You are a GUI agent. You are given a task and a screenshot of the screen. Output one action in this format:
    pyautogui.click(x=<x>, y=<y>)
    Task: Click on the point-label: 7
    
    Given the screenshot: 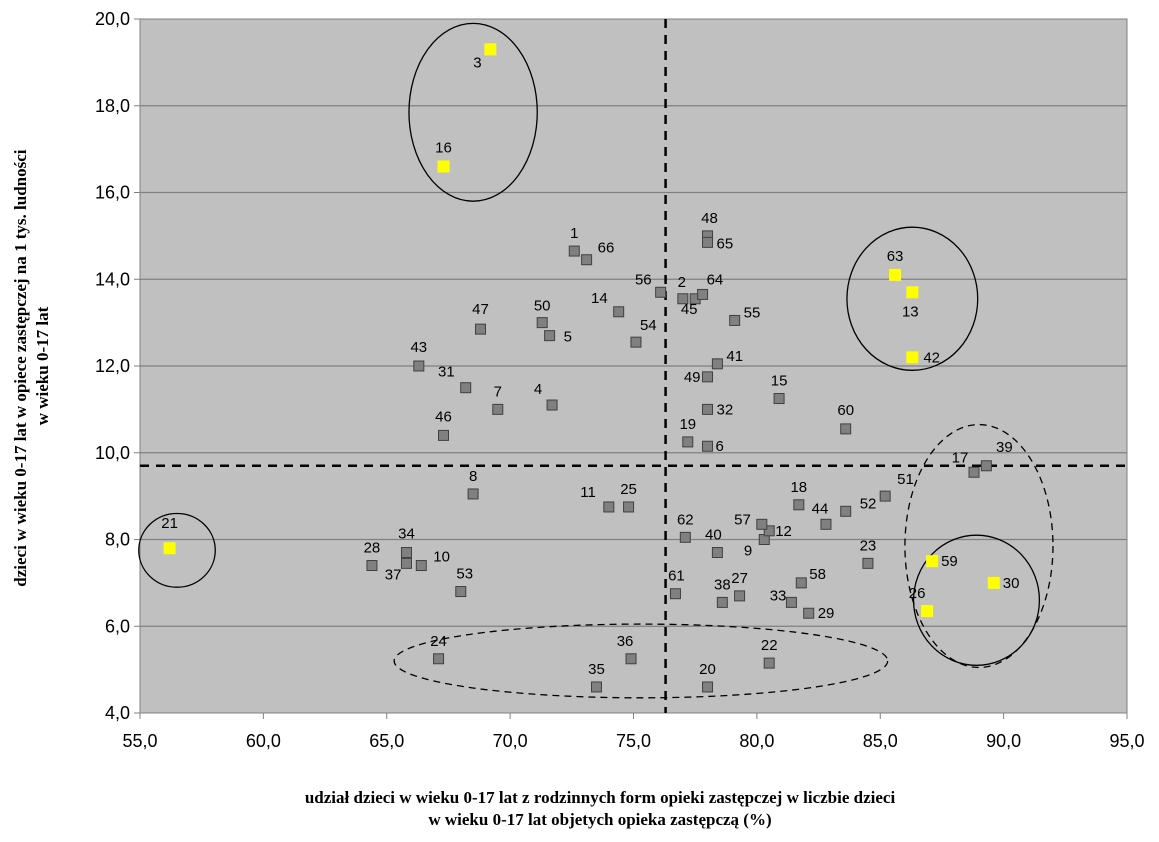 What is the action you would take?
    pyautogui.click(x=498, y=391)
    